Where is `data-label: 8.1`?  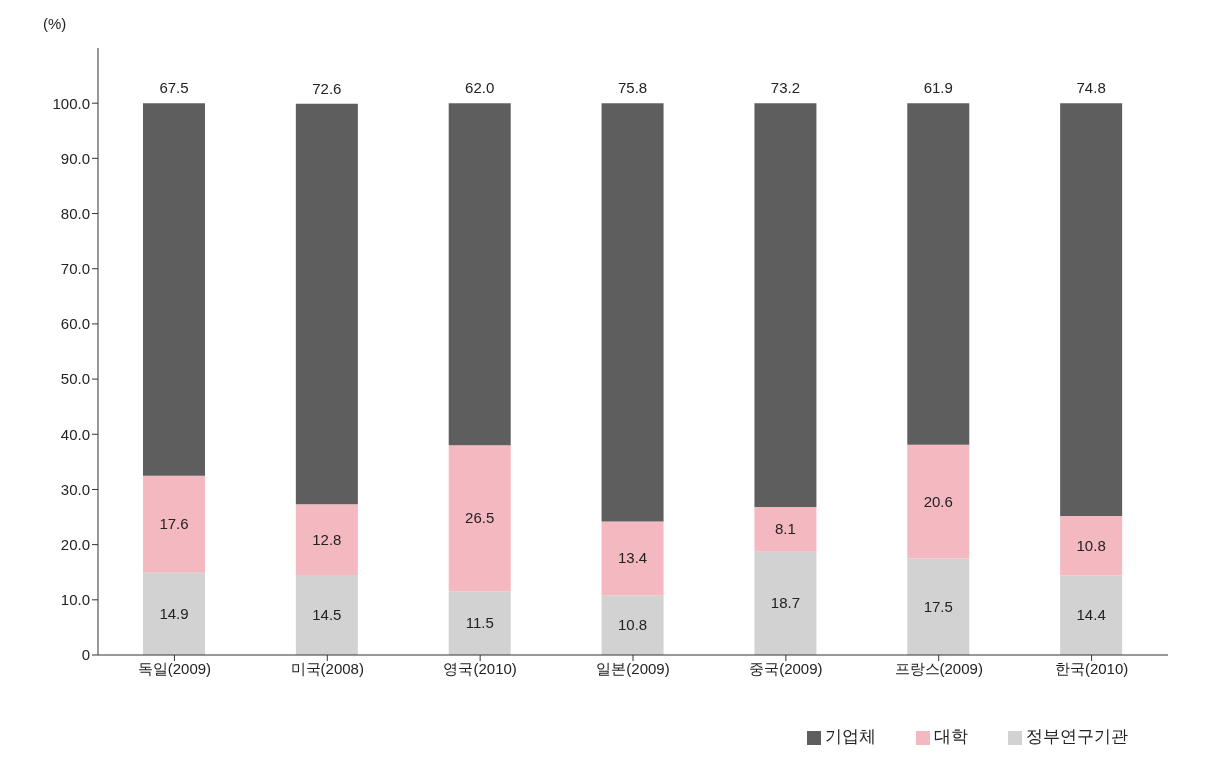 data-label: 8.1 is located at coordinates (785, 529).